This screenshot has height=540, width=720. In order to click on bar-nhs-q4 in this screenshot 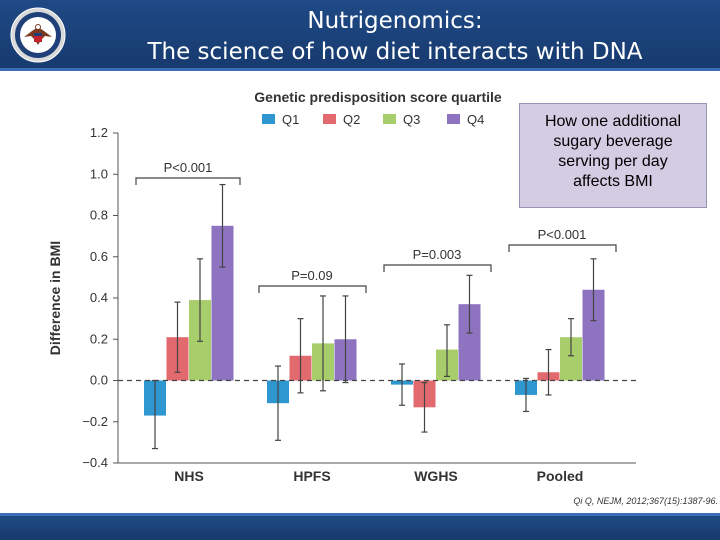, I will do `click(222, 303)`.